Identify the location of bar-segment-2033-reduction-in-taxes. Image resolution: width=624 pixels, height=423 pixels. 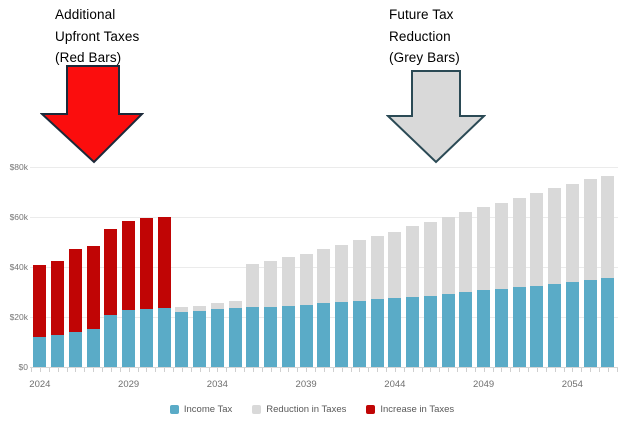
(200, 308).